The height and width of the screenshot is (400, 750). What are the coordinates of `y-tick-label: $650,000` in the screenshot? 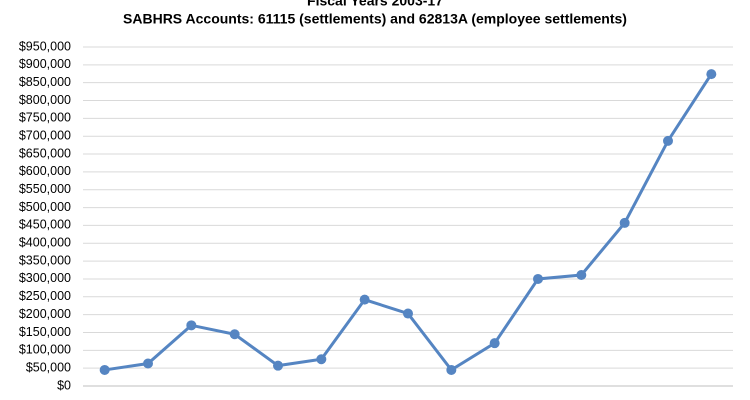 It's located at (45, 153).